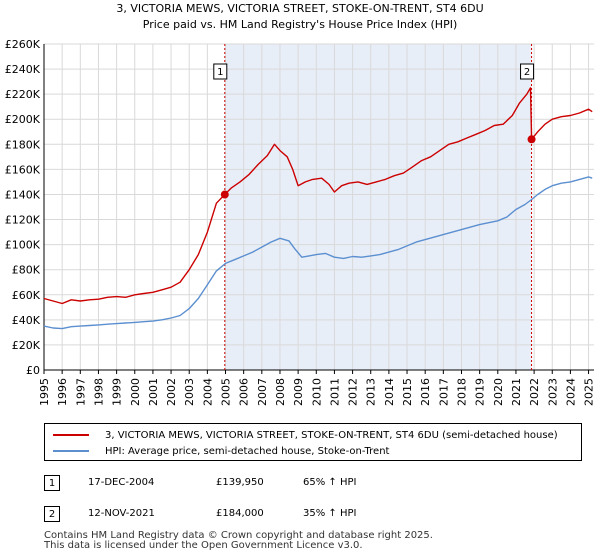  I want to click on y-tick-label: £260K, so click(23, 44).